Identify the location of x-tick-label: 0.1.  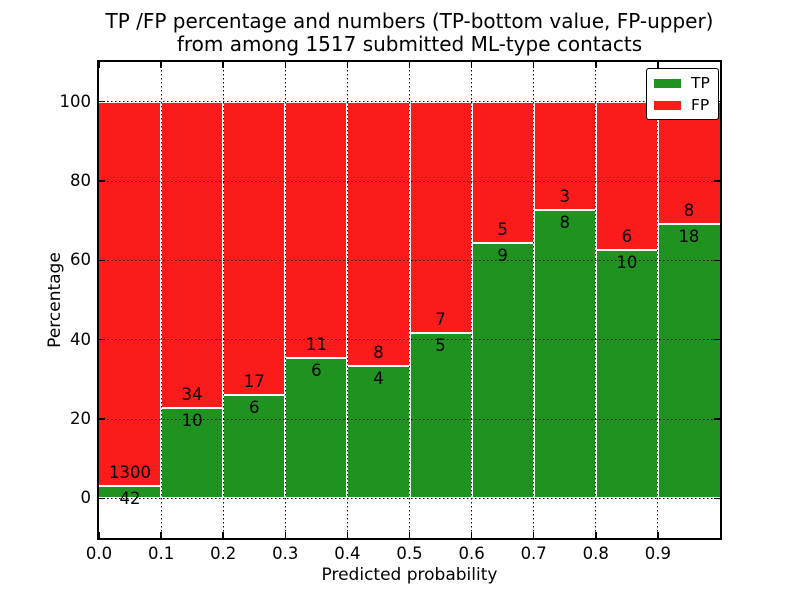
(161, 553).